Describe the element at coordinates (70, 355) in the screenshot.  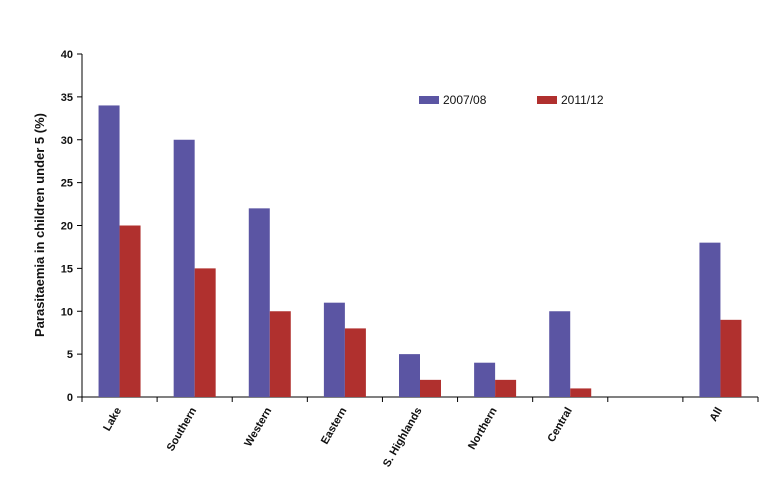
I see `y-tick-label: 5` at that location.